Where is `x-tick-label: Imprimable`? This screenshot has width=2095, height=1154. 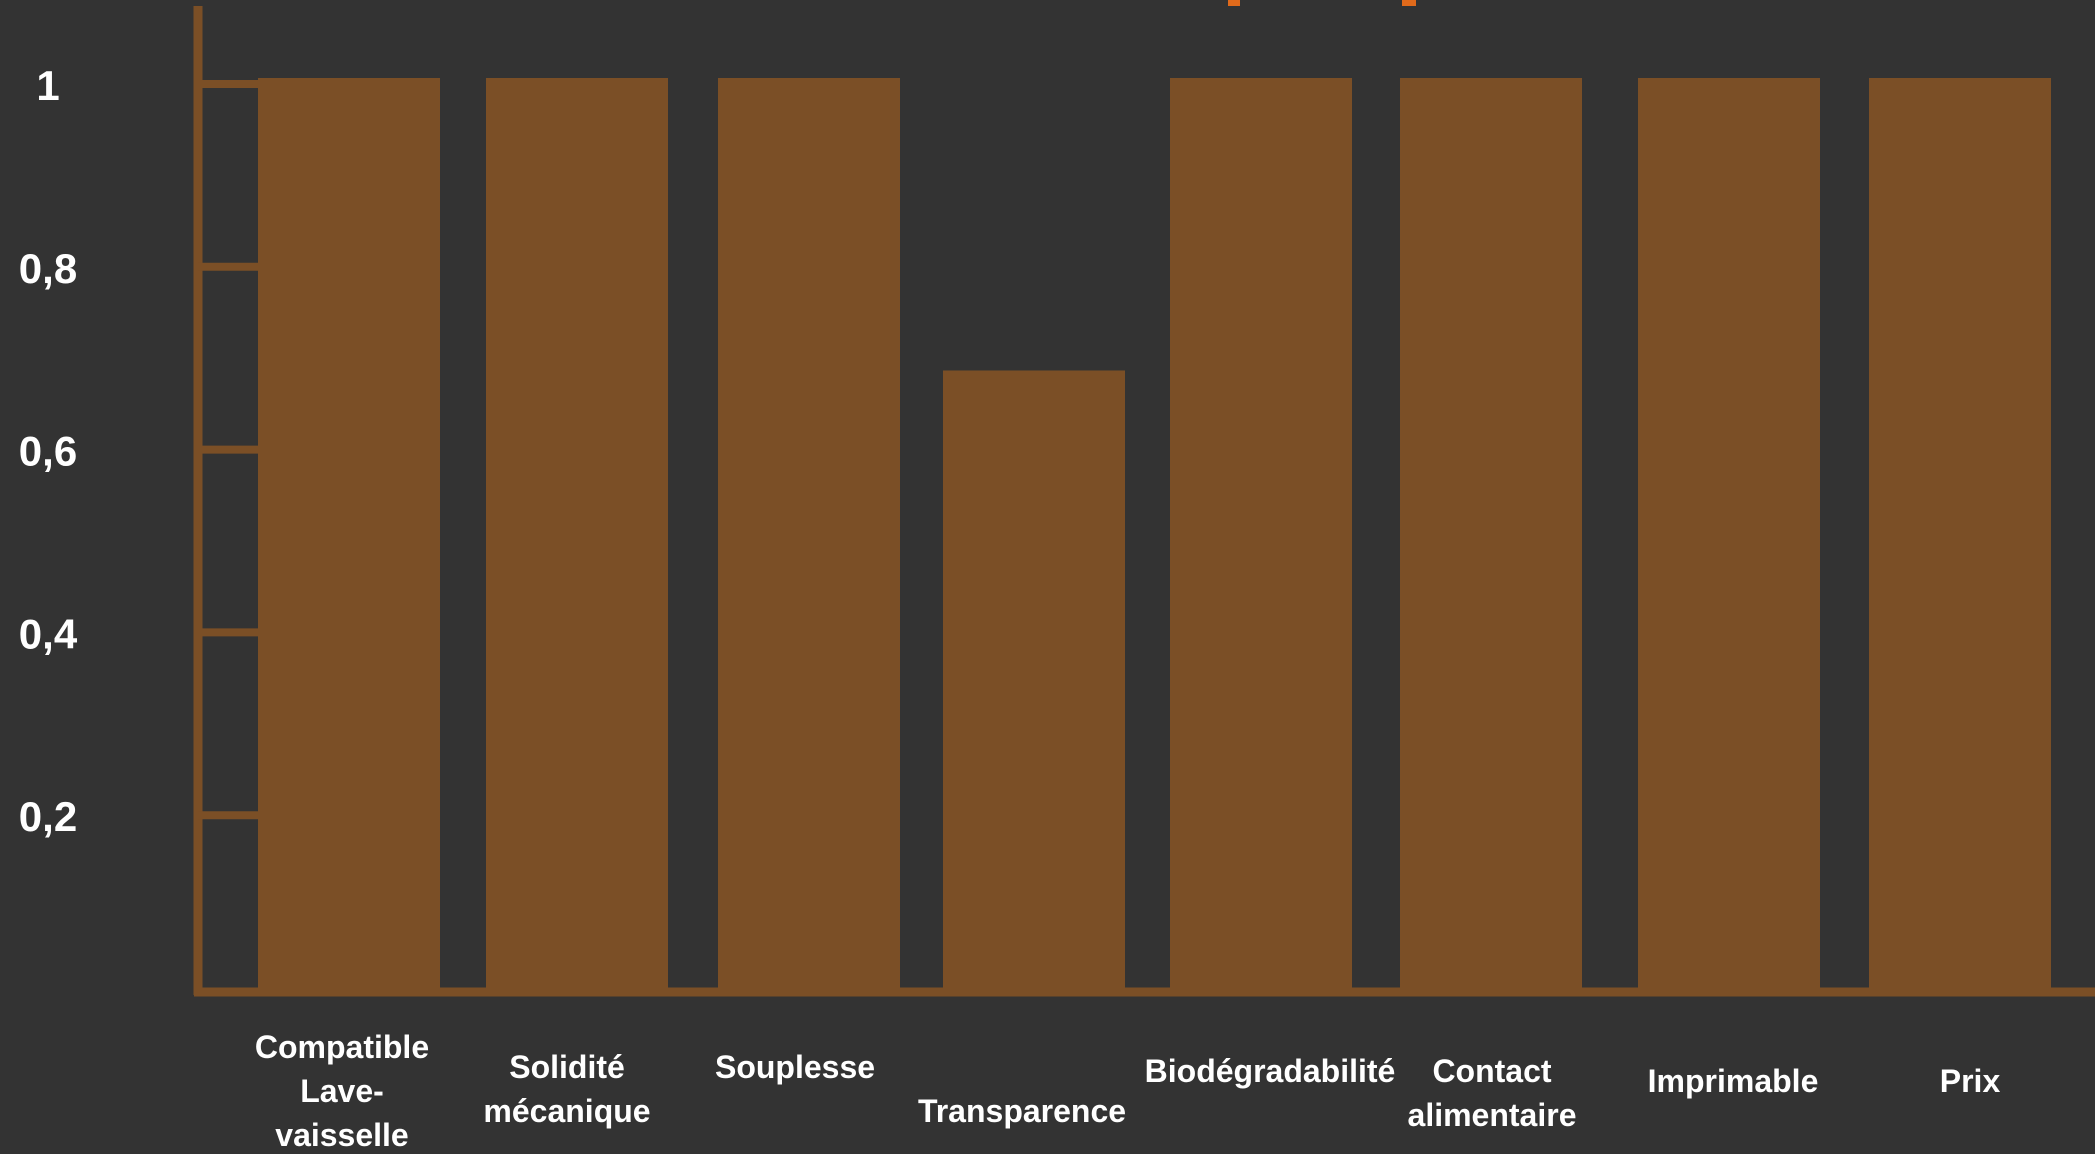 x-tick-label: Imprimable is located at coordinates (1733, 1081).